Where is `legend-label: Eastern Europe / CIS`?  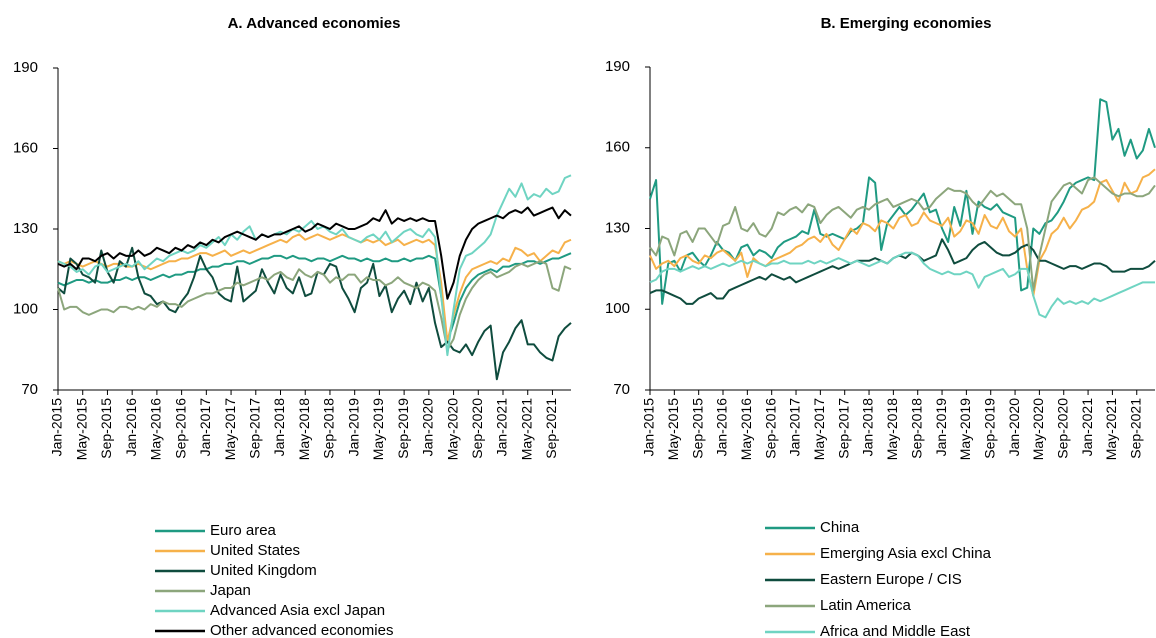
legend-label: Eastern Europe / CIS is located at coordinates (891, 579).